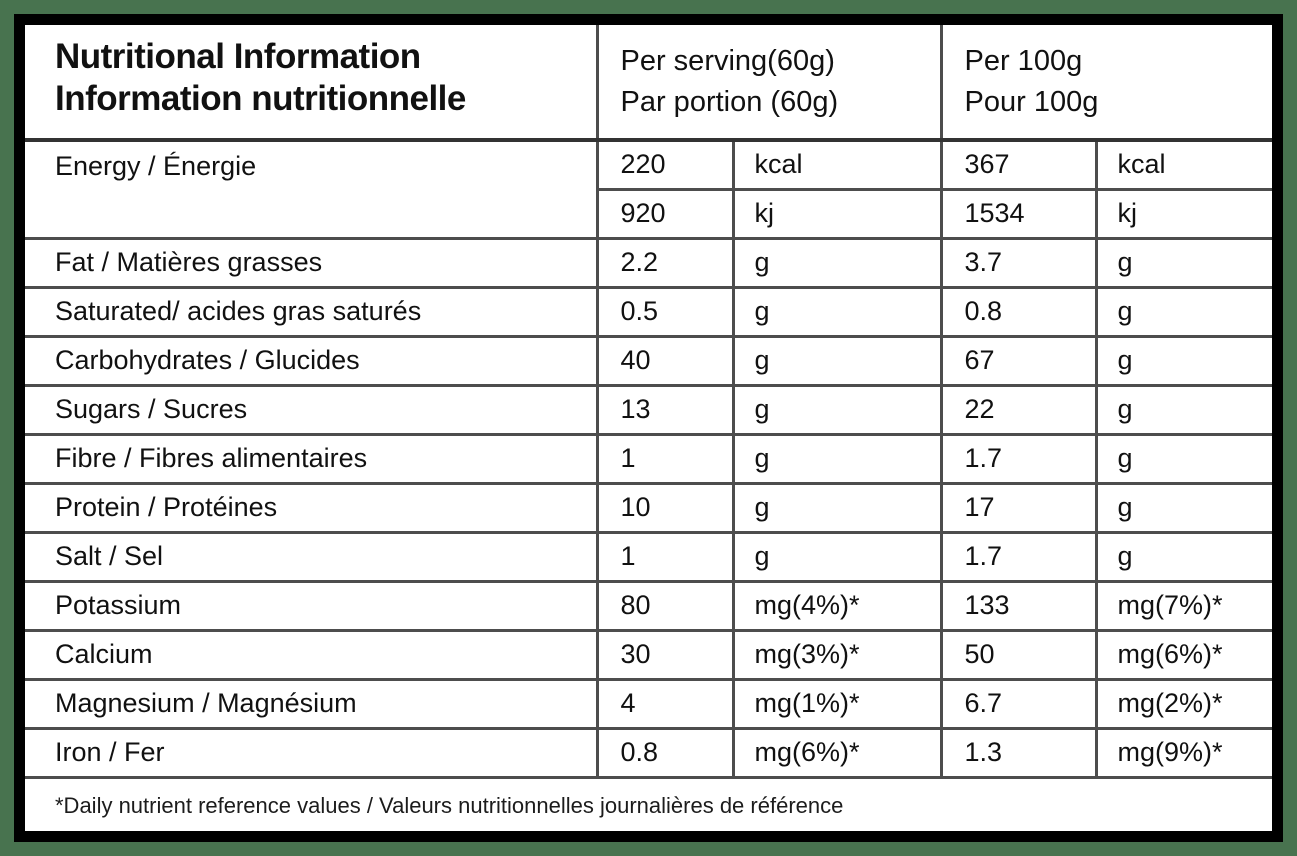 The image size is (1297, 856). What do you see at coordinates (1023, 61) in the screenshot?
I see `per-100g-line-en: Per 100g` at bounding box center [1023, 61].